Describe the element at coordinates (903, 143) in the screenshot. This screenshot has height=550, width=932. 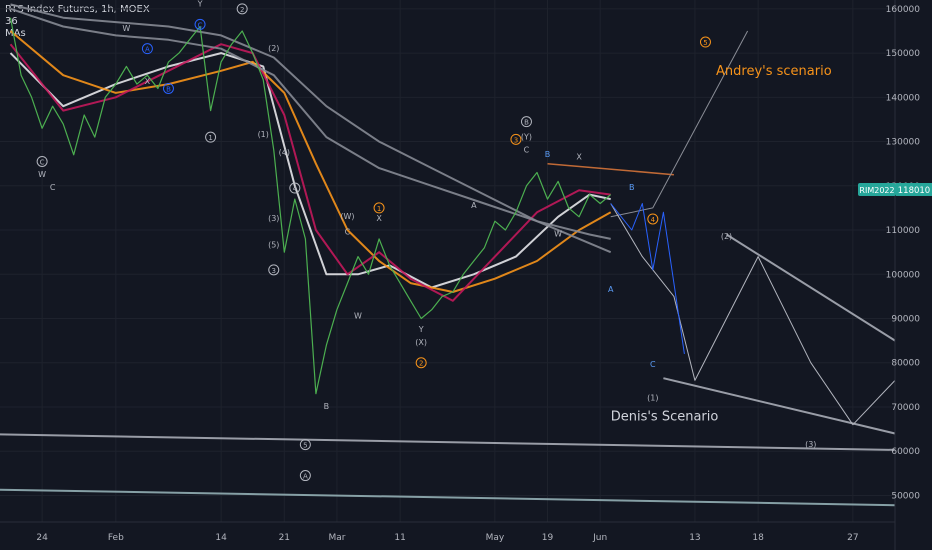
I see `price-tick-label: 130000` at that location.